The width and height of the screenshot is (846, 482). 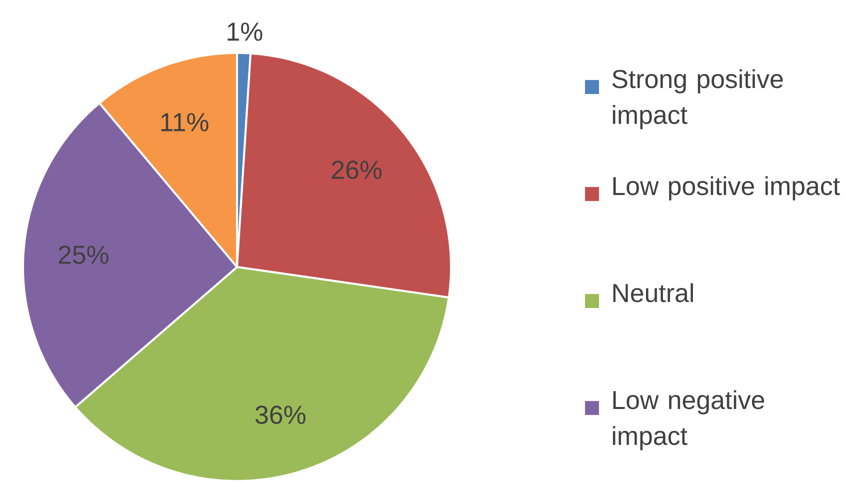 I want to click on legend-label: Neutral, so click(x=653, y=292).